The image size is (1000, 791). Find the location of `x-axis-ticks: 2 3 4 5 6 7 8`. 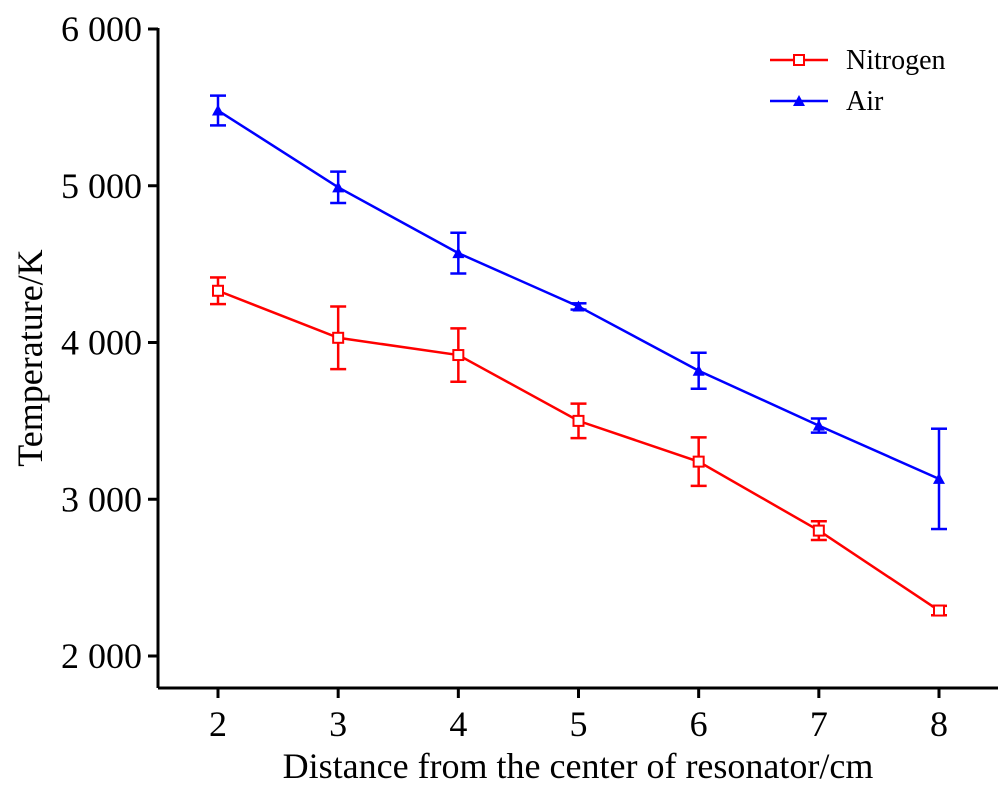

x-axis-ticks: 2 3 4 5 6 7 8 is located at coordinates (578, 716).